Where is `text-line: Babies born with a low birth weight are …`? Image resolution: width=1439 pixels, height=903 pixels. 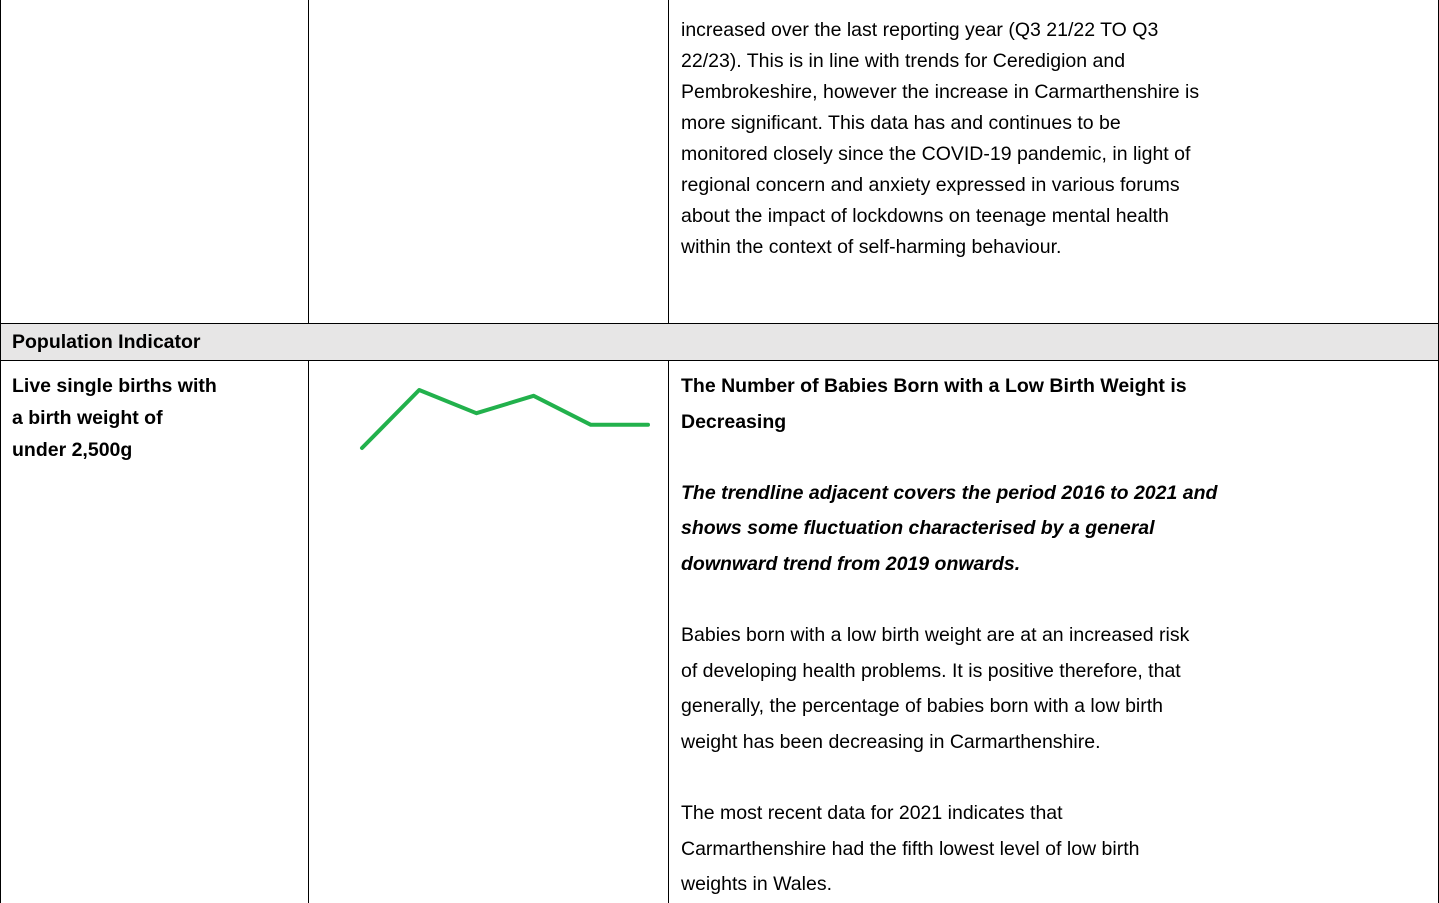 text-line: Babies born with a low birth weight are … is located at coordinates (935, 635).